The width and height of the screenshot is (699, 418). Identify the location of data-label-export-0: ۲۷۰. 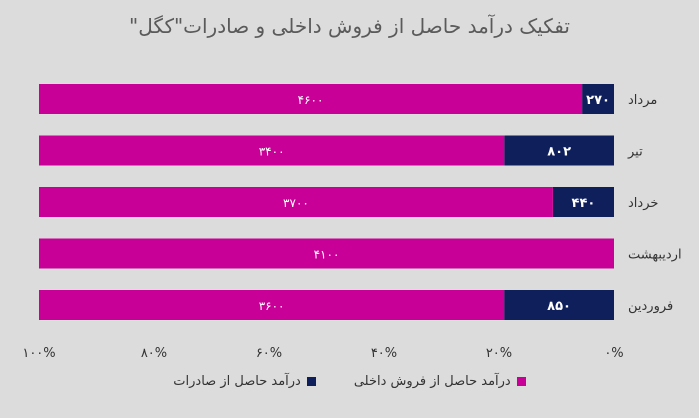
(598, 100).